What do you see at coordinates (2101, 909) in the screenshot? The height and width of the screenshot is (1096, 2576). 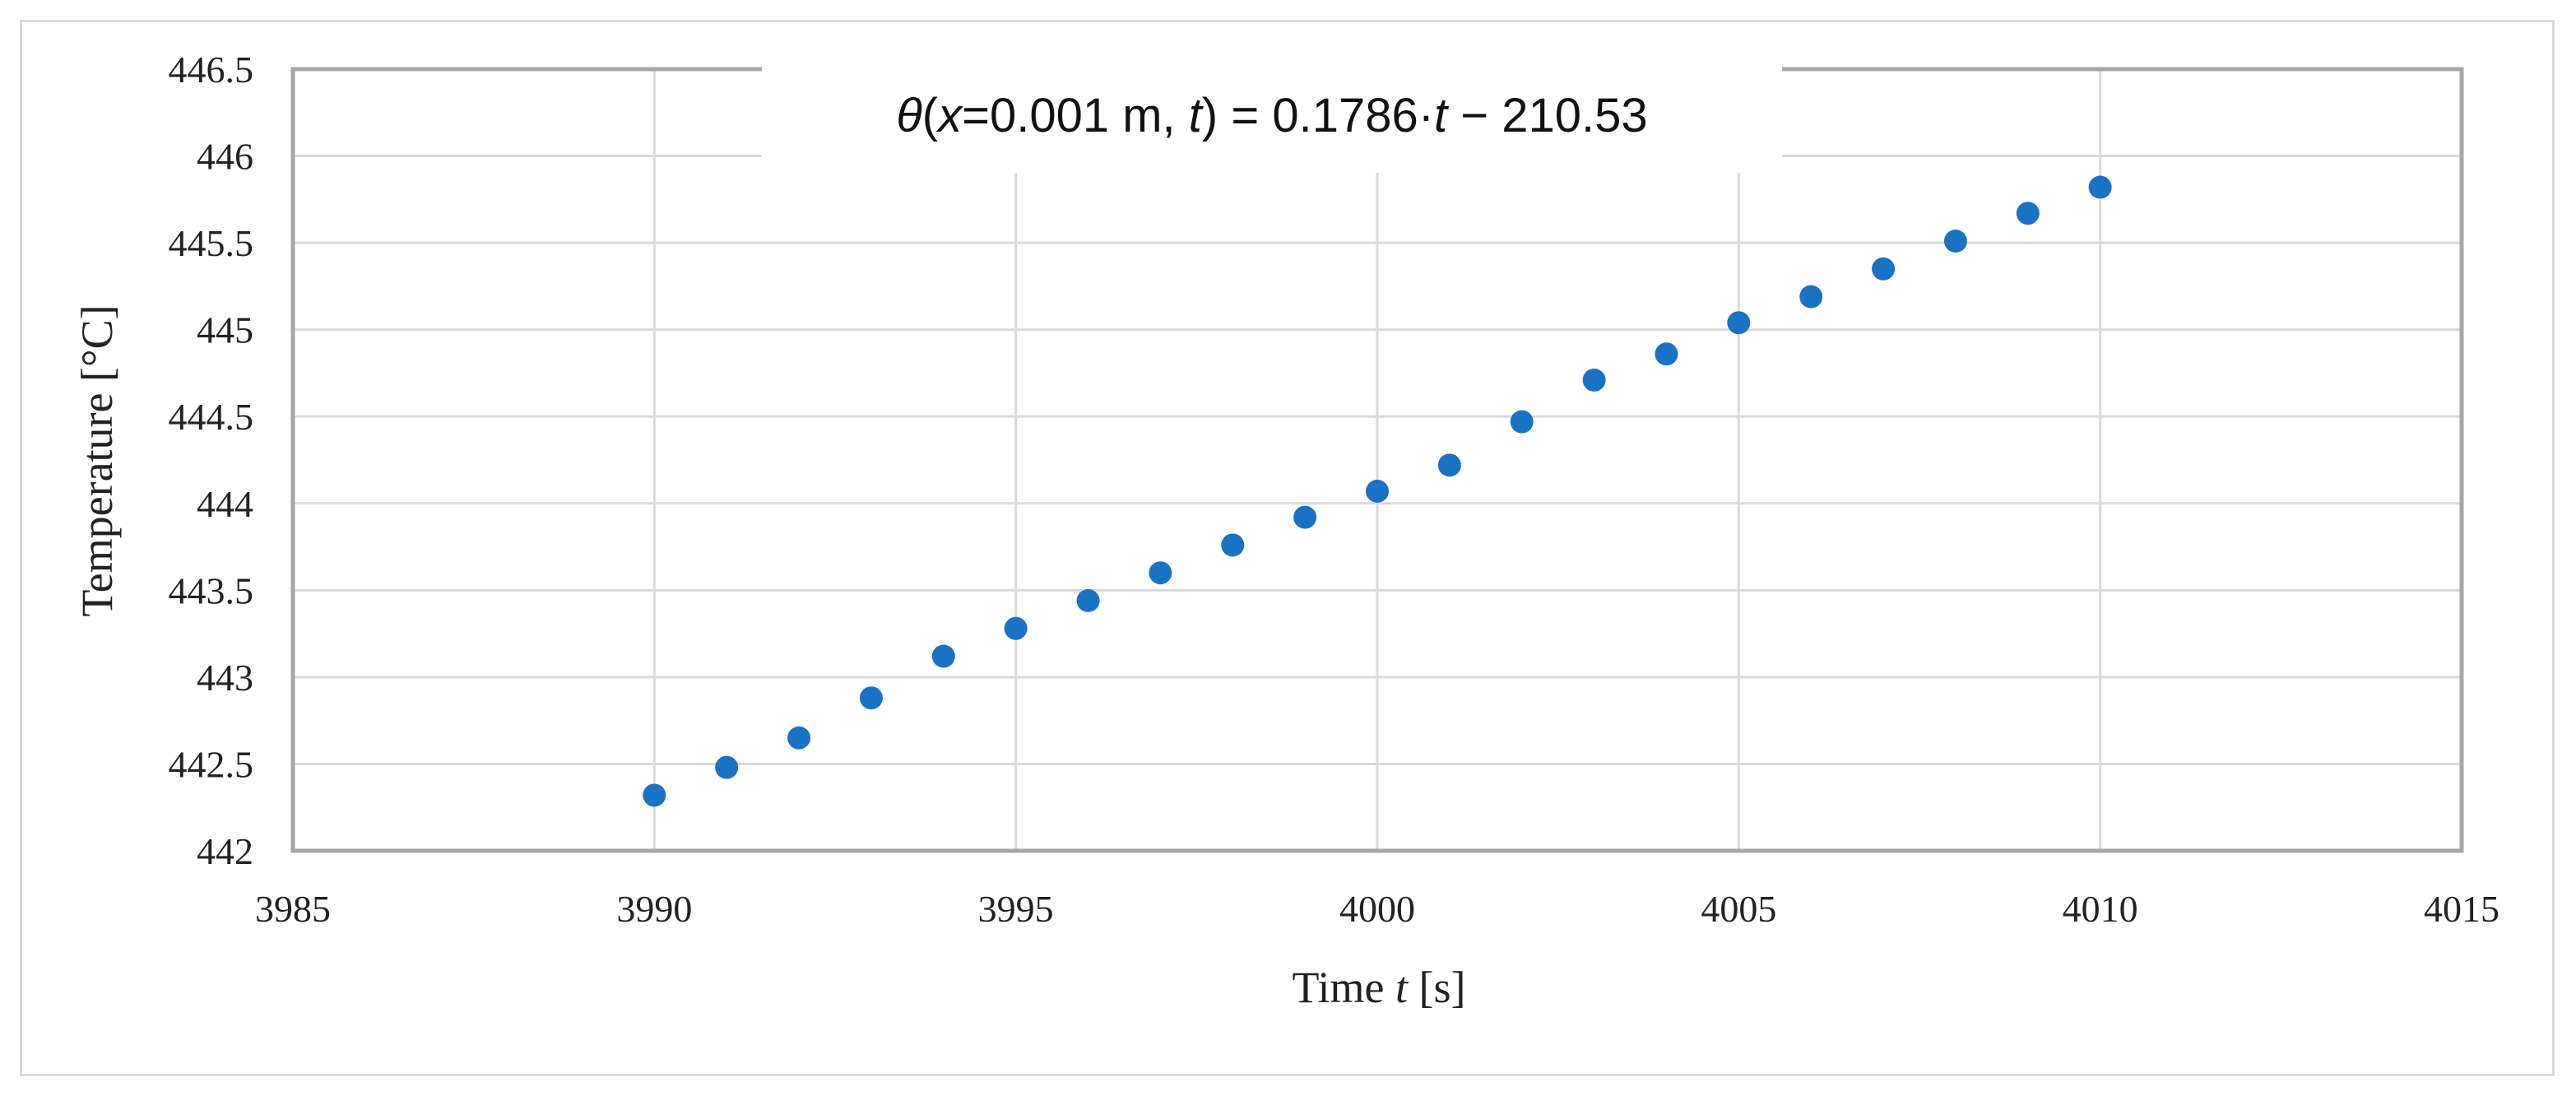 I see `x-tick-label: 4010` at bounding box center [2101, 909].